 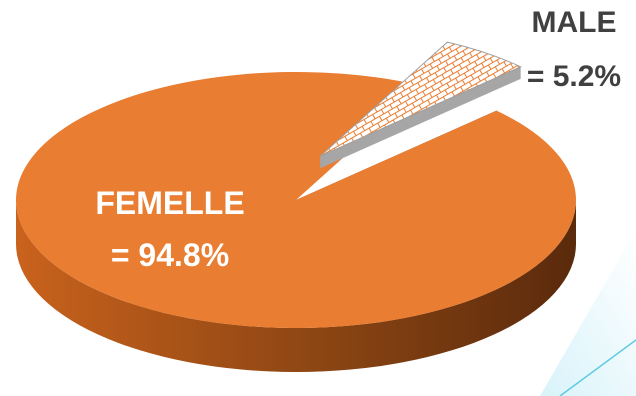 What do you see at coordinates (169, 203) in the screenshot?
I see `femelle-label: FEMELLE` at bounding box center [169, 203].